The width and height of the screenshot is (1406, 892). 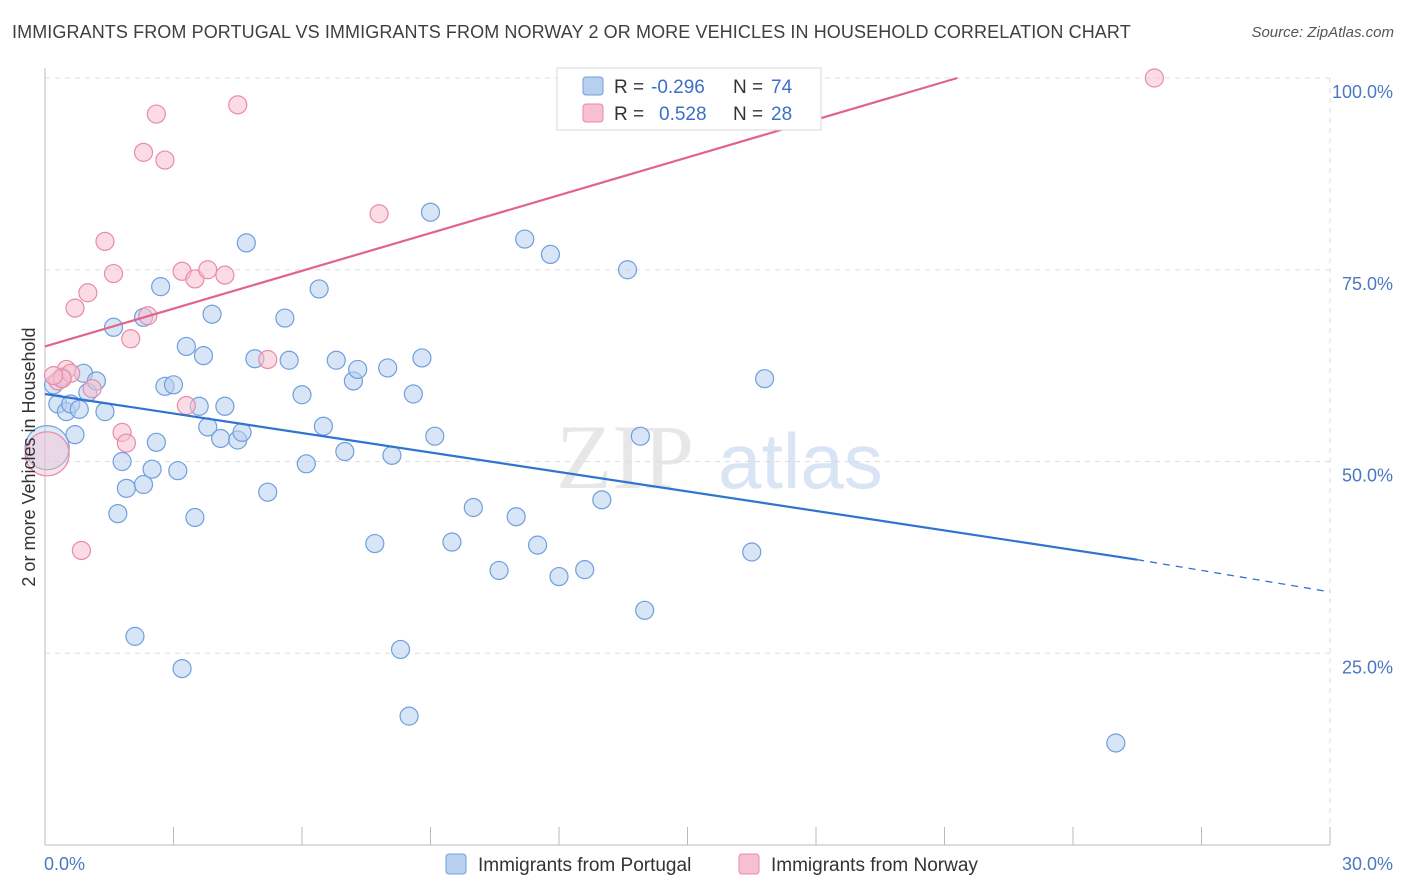 I want to click on x-tick-label-0: 0.0%, so click(x=64, y=864).